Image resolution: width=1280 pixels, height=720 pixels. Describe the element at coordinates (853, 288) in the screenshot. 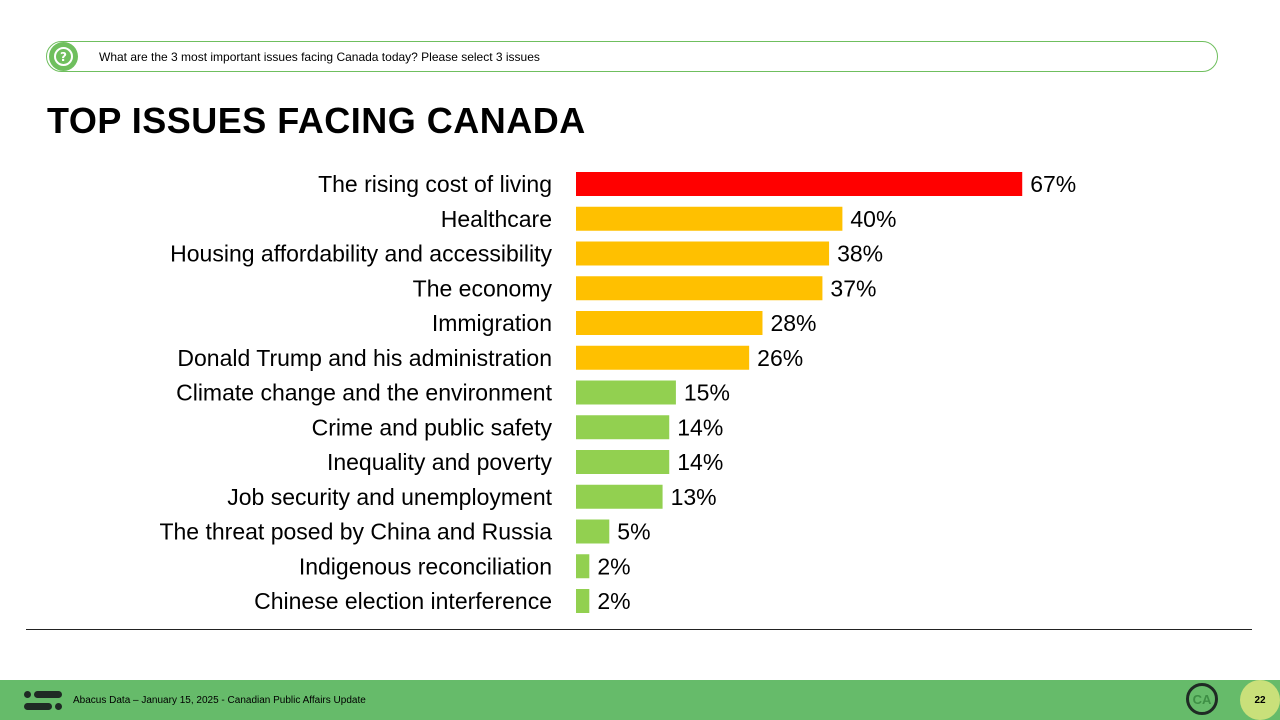

I see `value-label: 37%` at that location.